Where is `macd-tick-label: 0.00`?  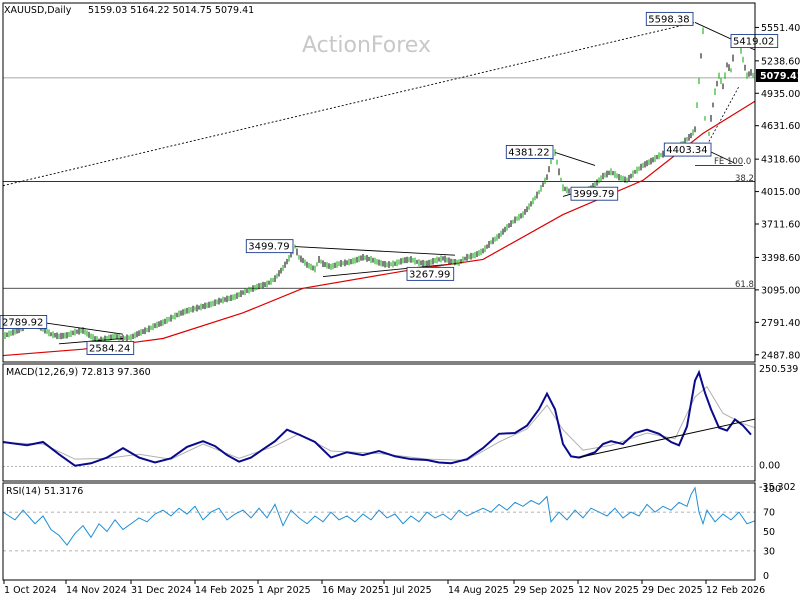
macd-tick-label: 0.00 is located at coordinates (769, 466).